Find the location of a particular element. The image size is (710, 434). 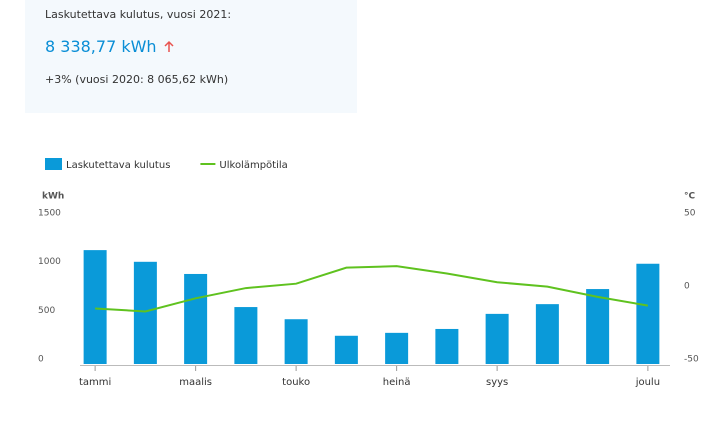

y-tick-label: 1000 is located at coordinates (49, 262).